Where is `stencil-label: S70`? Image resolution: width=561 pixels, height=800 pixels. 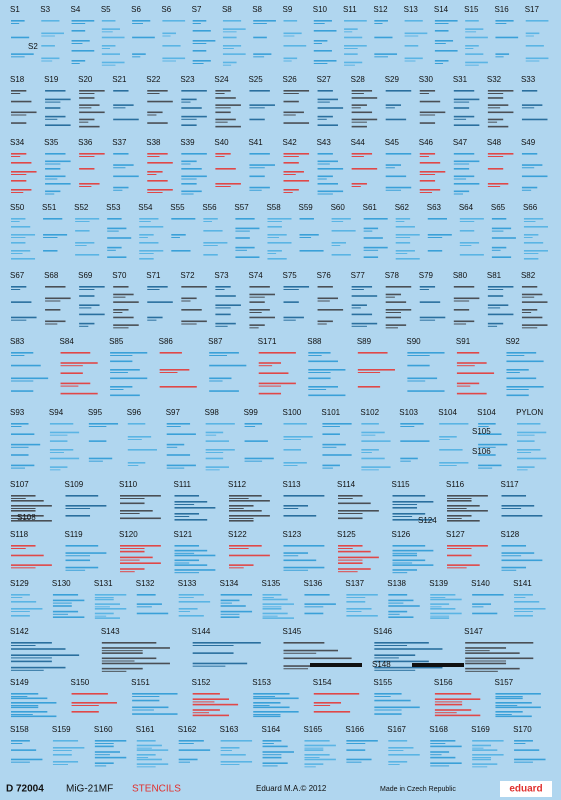
stencil-label: S70 is located at coordinates (119, 275).